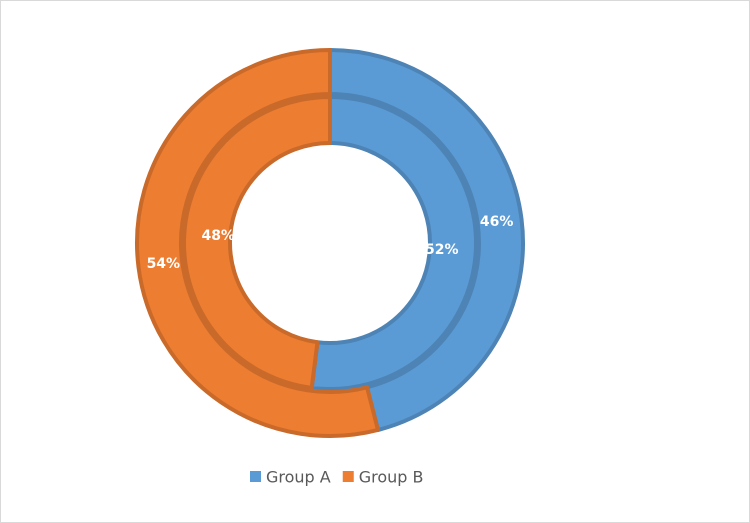  Describe the element at coordinates (442, 250) in the screenshot. I see `data-label: 52%` at that location.